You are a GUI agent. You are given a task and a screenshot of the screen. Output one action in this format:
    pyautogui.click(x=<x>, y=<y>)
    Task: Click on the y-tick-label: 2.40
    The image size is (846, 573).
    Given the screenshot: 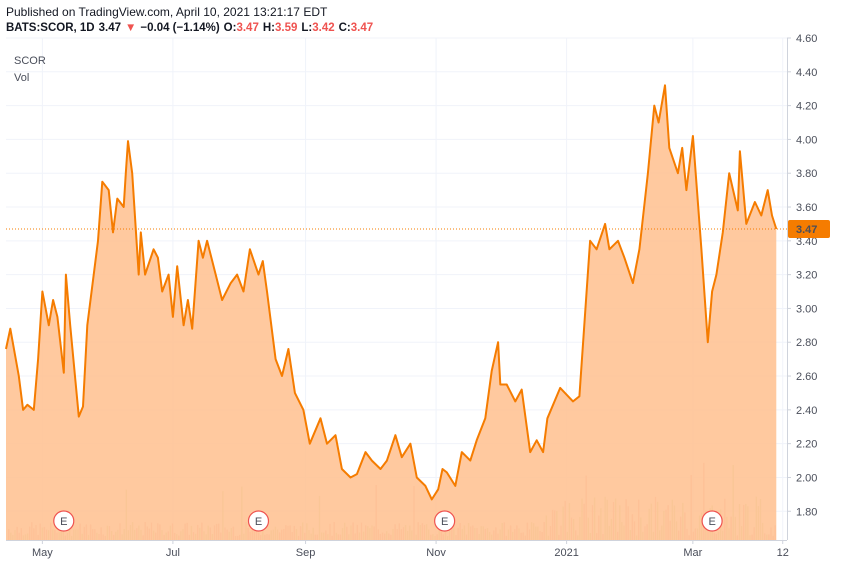 What is the action you would take?
    pyautogui.click(x=806, y=411)
    